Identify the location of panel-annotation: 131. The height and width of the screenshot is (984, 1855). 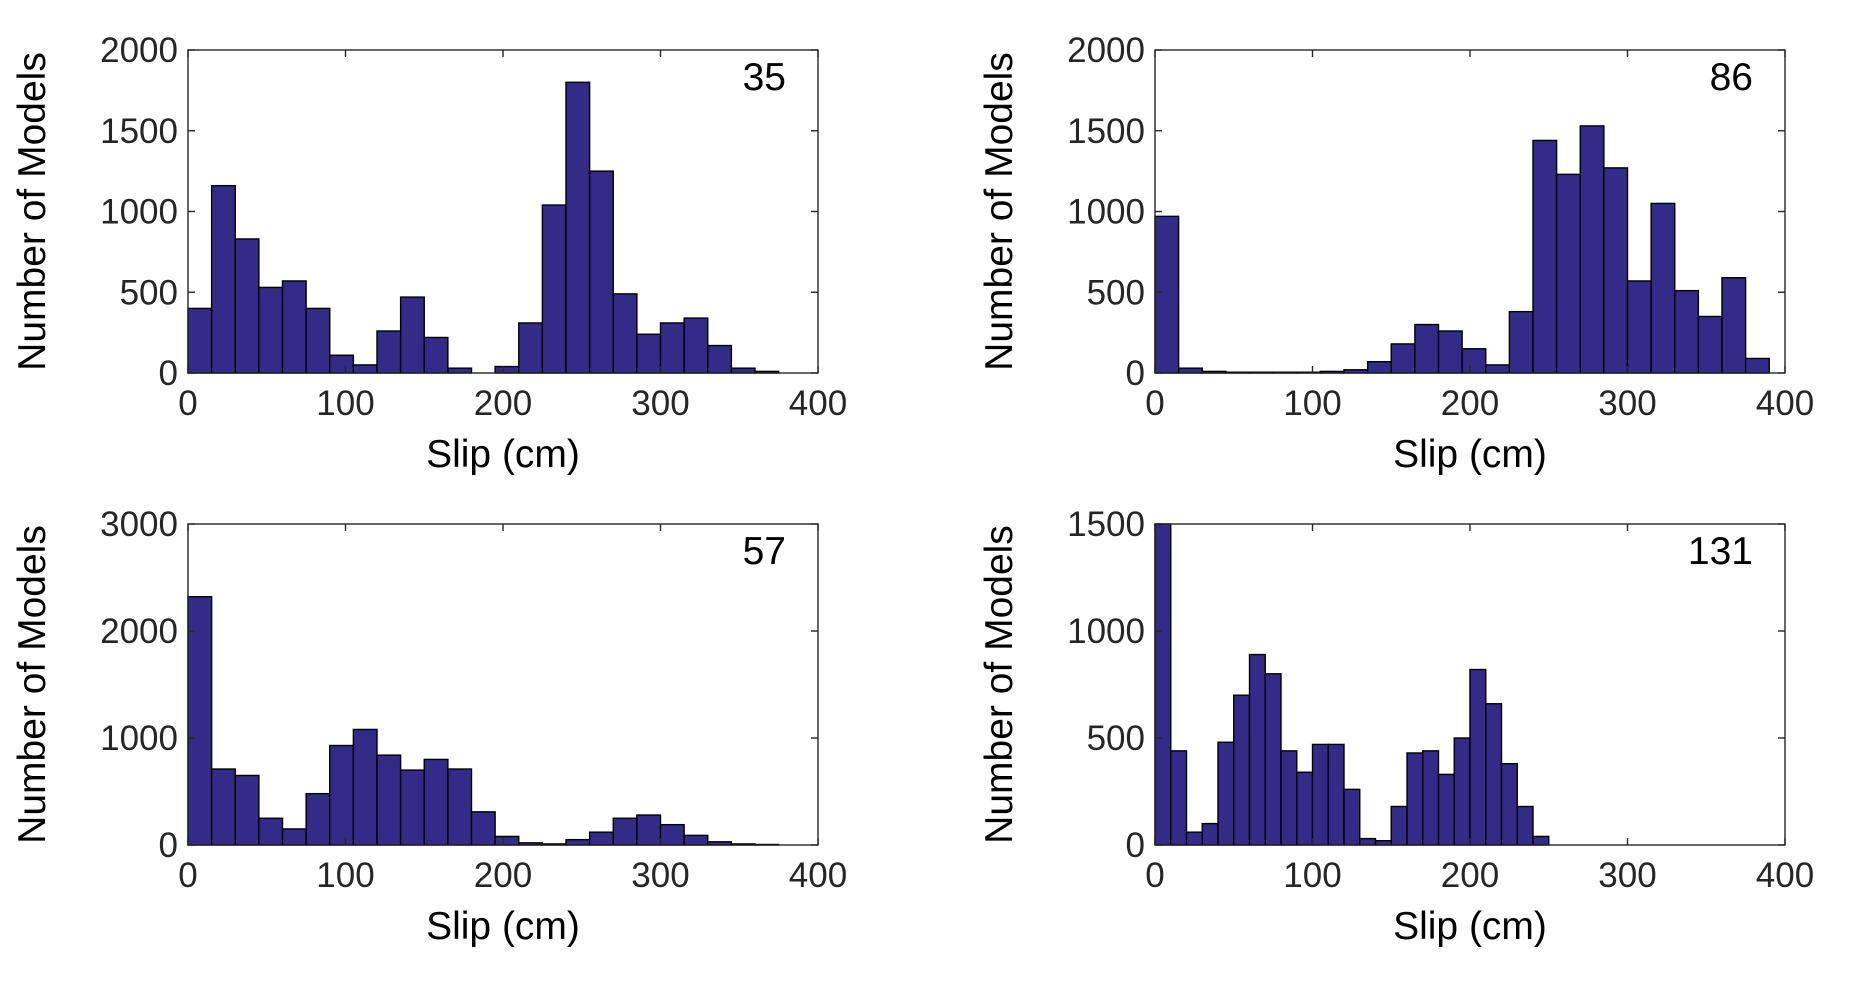
(1720, 551).